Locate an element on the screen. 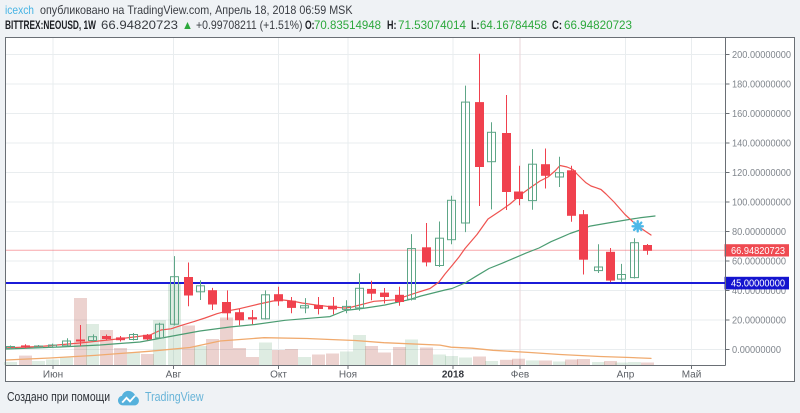  svg-text: Окт is located at coordinates (278, 375).